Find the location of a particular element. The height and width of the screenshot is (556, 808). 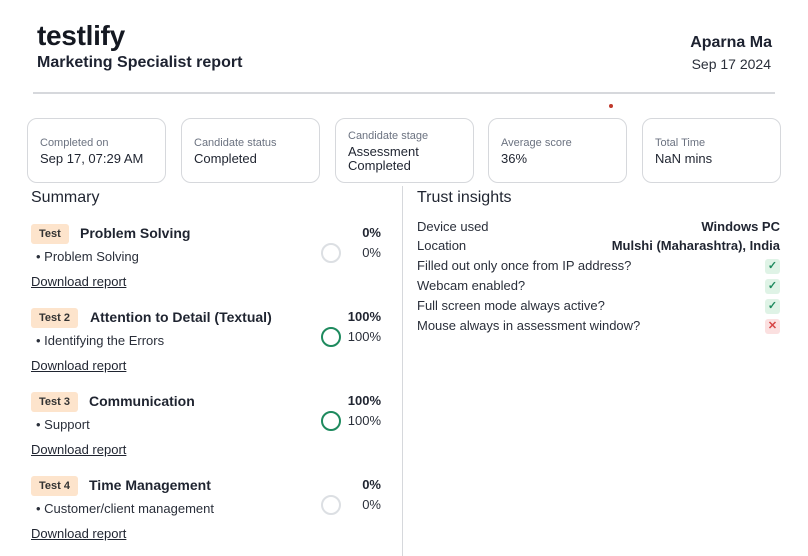

stat-card-candidate-status: Candidate status Completed is located at coordinates (250, 150).